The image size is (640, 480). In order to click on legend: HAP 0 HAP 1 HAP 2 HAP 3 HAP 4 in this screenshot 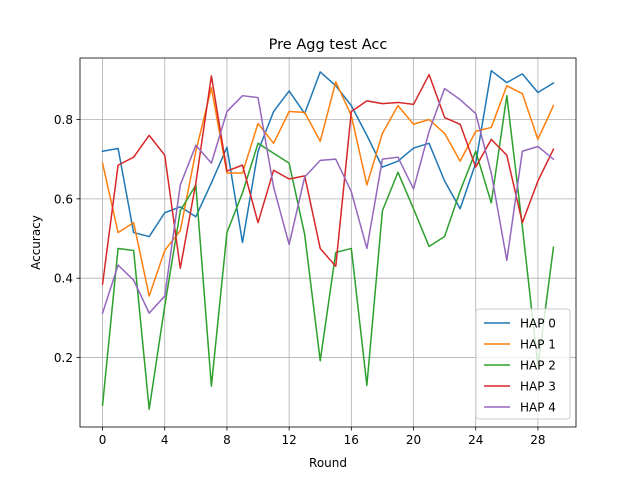, I will do `click(523, 364)`.